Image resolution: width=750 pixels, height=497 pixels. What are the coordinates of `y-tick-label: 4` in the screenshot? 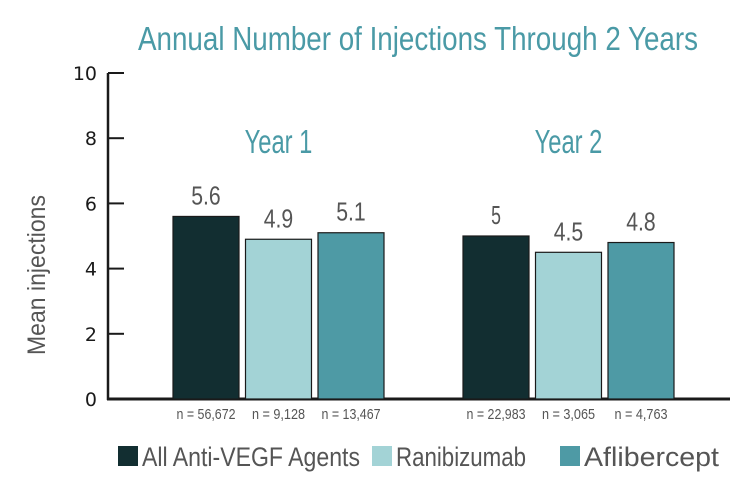 It's located at (91, 270).